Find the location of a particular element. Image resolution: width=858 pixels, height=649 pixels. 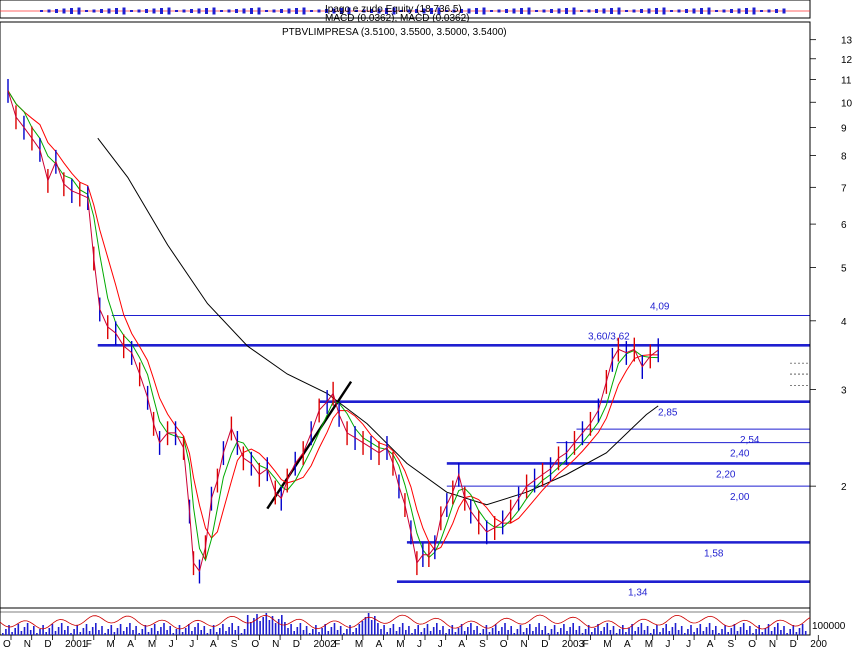

x-tick-label: M is located at coordinates (152, 644).